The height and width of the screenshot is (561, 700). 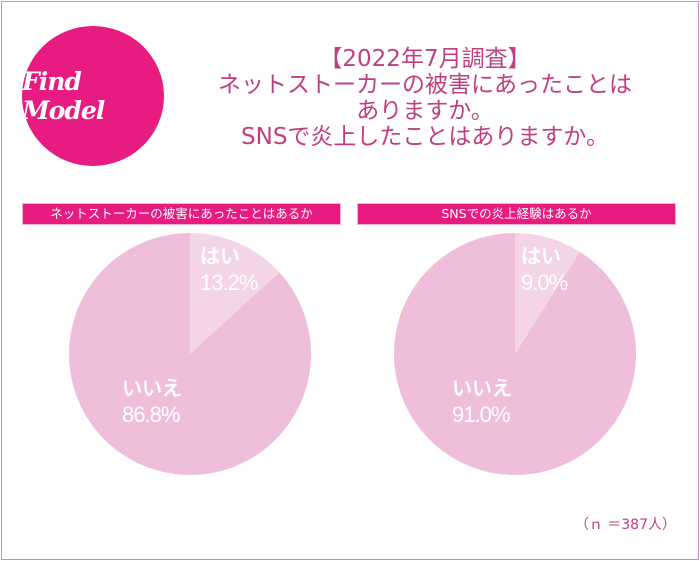 I want to click on chart-1-no-label: いいえ 86.8%, so click(x=152, y=402).